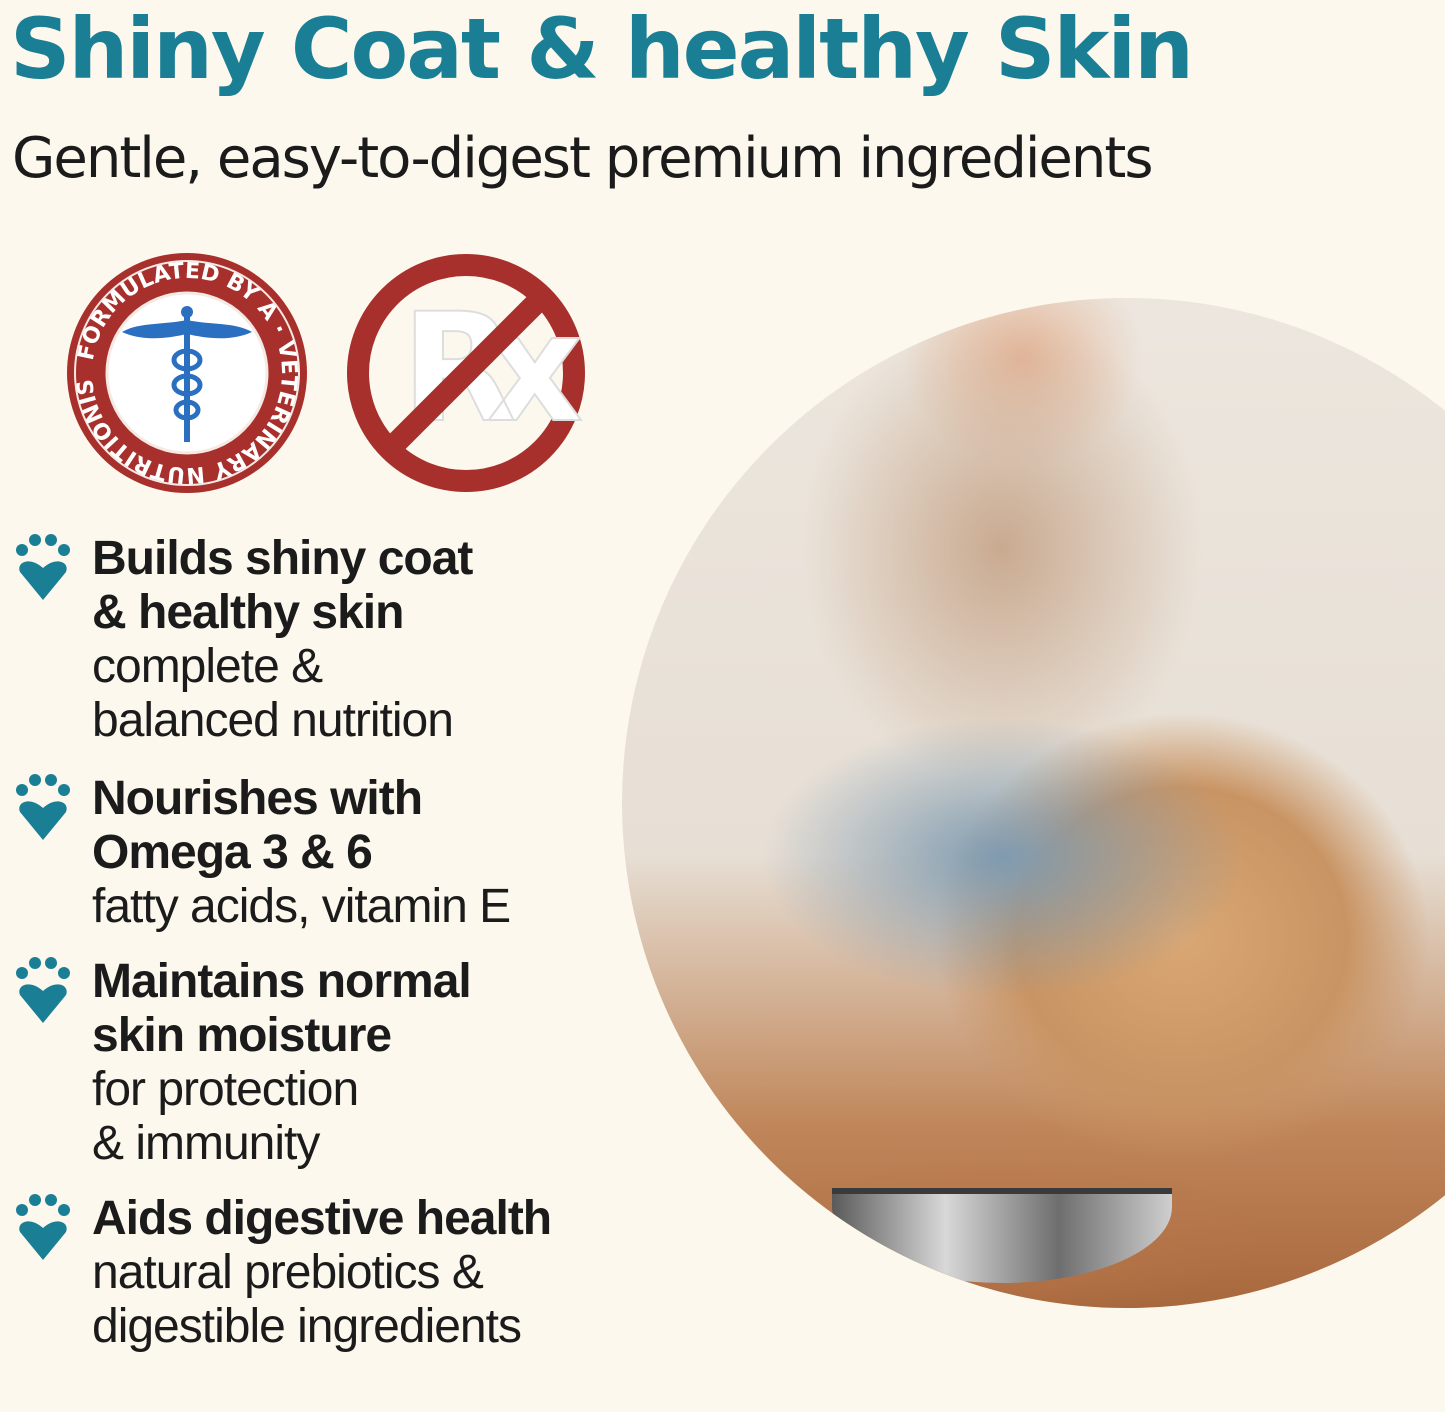 The width and height of the screenshot is (1445, 1412). What do you see at coordinates (206, 1143) in the screenshot?
I see `feature-detail: & immunity` at bounding box center [206, 1143].